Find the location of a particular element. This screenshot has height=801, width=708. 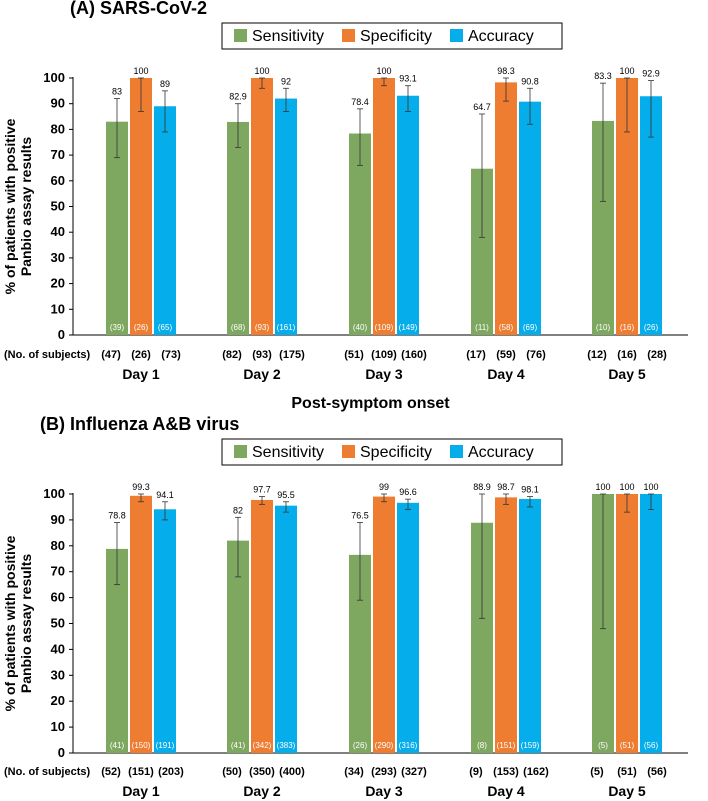

bar-count-label: (93) is located at coordinates (262, 327).